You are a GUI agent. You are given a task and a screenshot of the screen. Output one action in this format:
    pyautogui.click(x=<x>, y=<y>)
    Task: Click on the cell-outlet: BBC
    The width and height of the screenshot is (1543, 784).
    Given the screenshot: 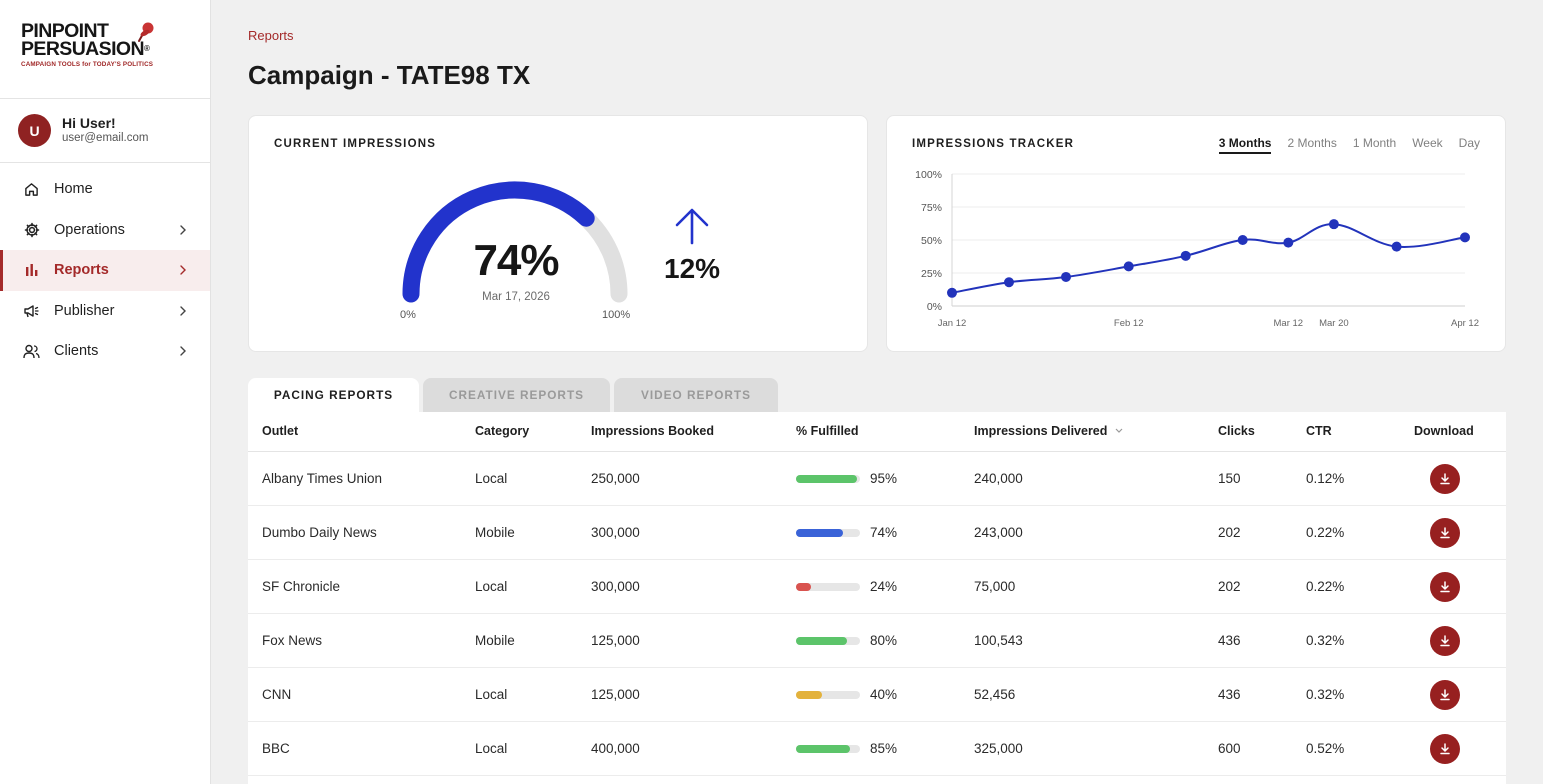 What is the action you would take?
    pyautogui.click(x=276, y=748)
    